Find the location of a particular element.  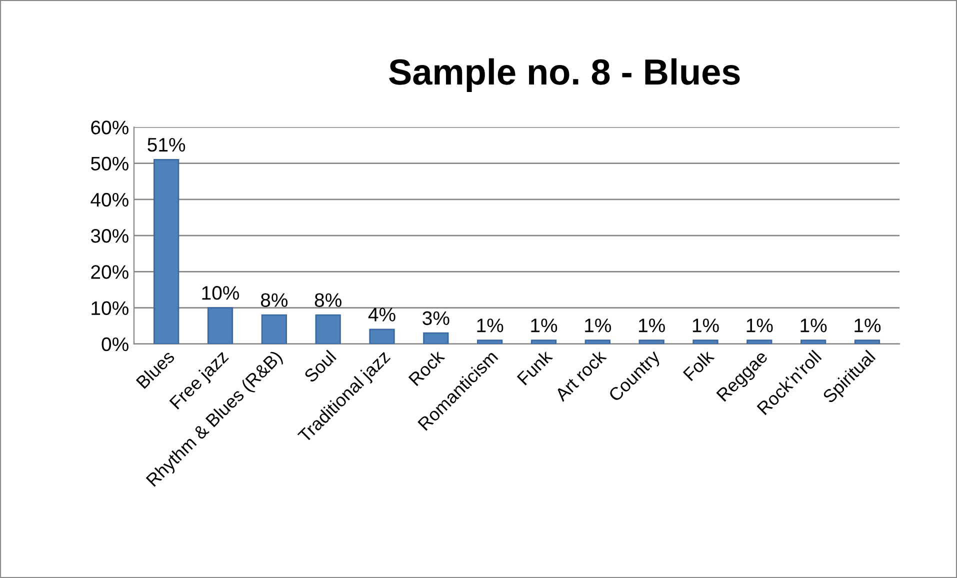

y-tick-label: 40% is located at coordinates (109, 199).